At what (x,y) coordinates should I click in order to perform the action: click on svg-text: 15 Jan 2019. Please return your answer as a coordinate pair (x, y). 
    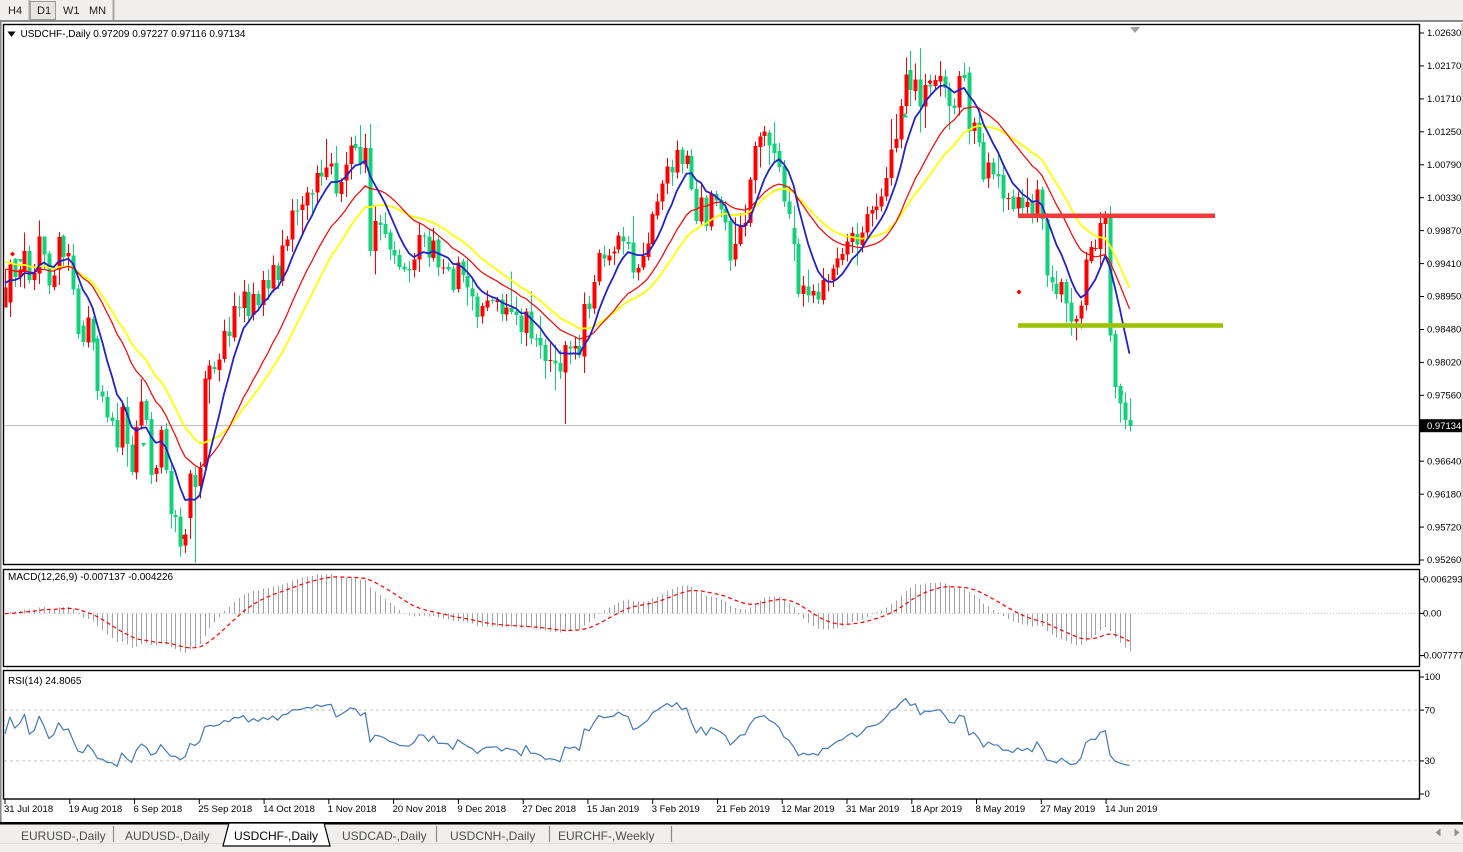
    Looking at the image, I should click on (613, 809).